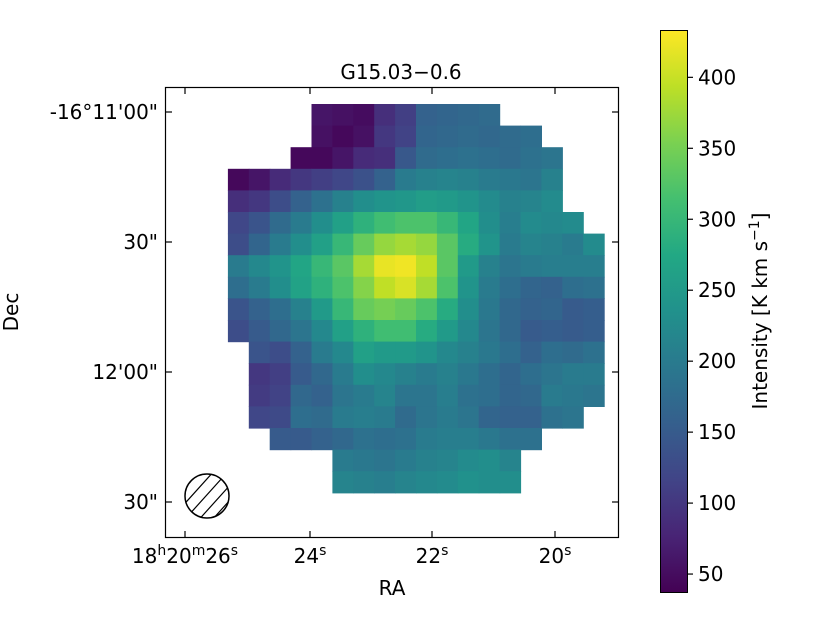 This screenshot has width=830, height=627. I want to click on colorbar-tick-label: 400, so click(717, 77).